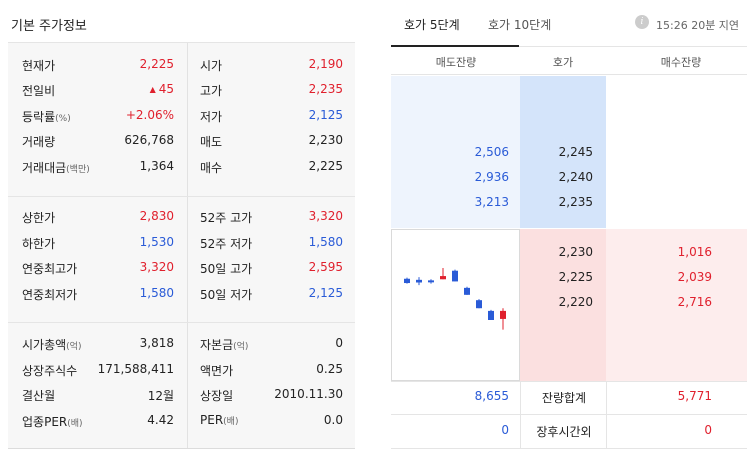 This screenshot has width=747, height=457. I want to click on column-divider, so click(187, 385).